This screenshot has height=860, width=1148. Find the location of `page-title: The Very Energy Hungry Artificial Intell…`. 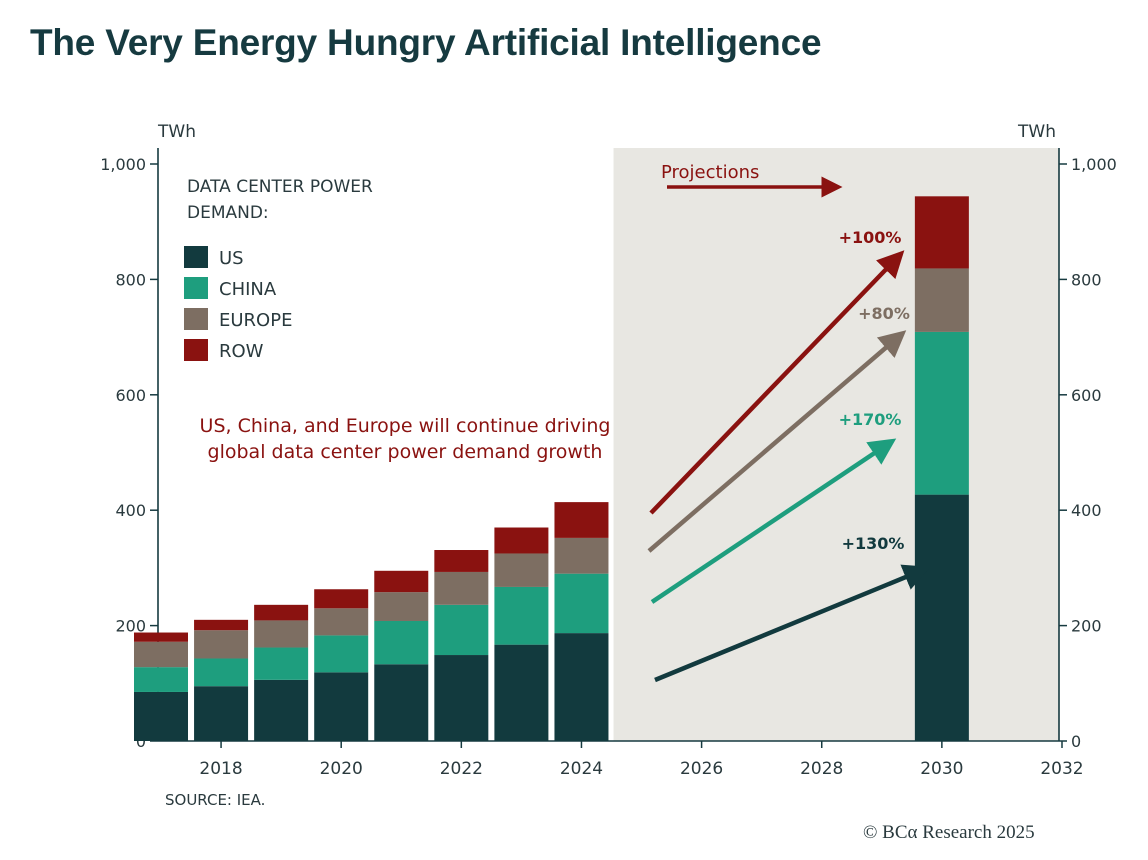

page-title: The Very Energy Hungry Artificial Intell… is located at coordinates (426, 42).